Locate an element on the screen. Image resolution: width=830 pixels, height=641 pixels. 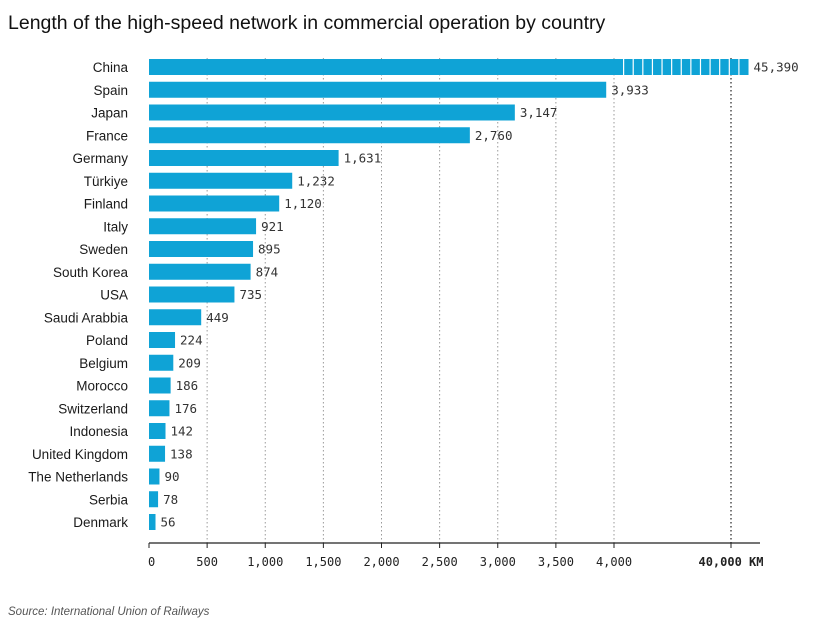
bar-south-korea is located at coordinates (200, 271).